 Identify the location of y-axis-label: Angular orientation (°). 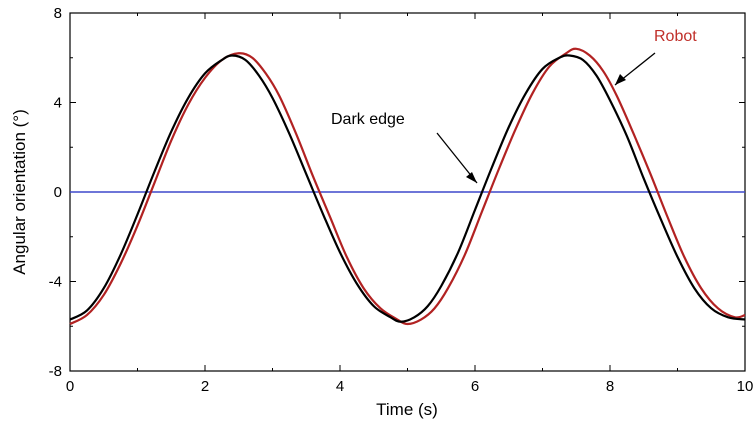
(19, 192).